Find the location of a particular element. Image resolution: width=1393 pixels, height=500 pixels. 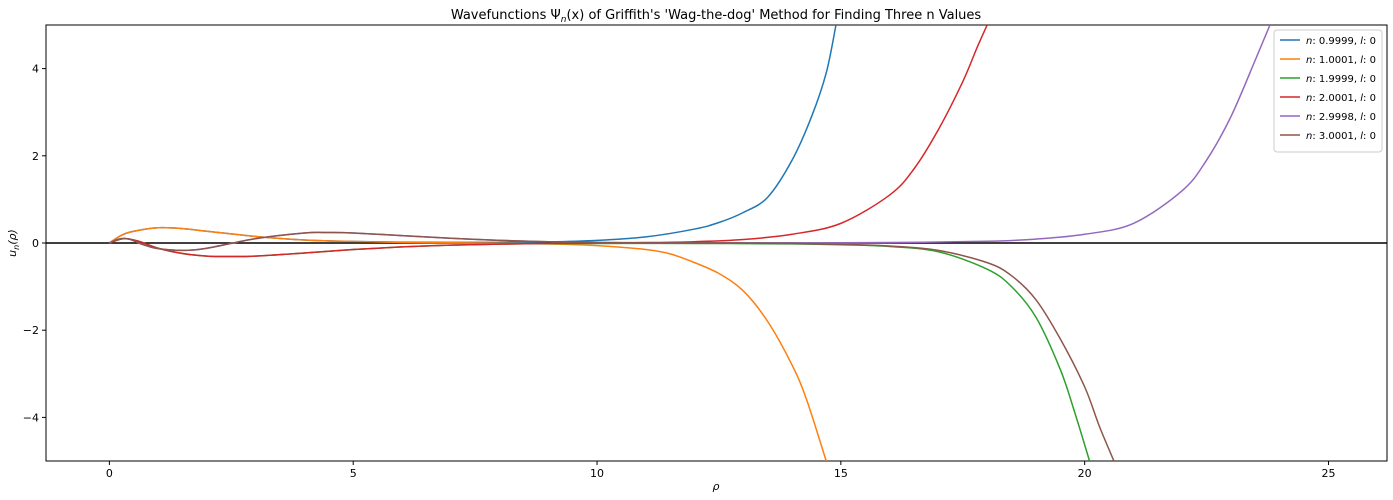

x-axis: 0 5 10 15 20 25 is located at coordinates (720, 470).